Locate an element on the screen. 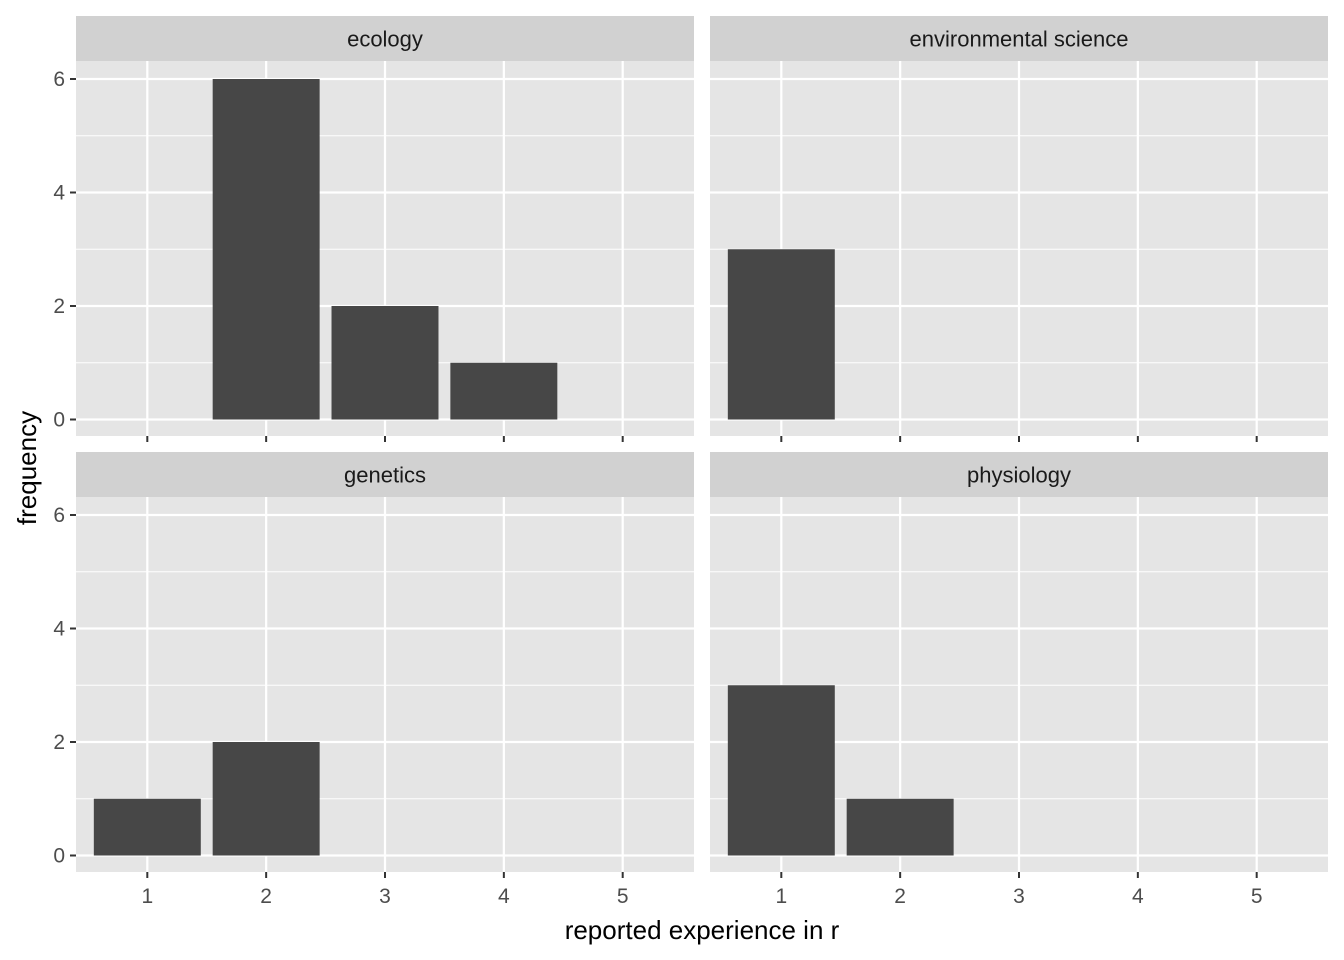 This screenshot has height=960, width=1344. x-axis-title: reported experience in r is located at coordinates (702, 930).